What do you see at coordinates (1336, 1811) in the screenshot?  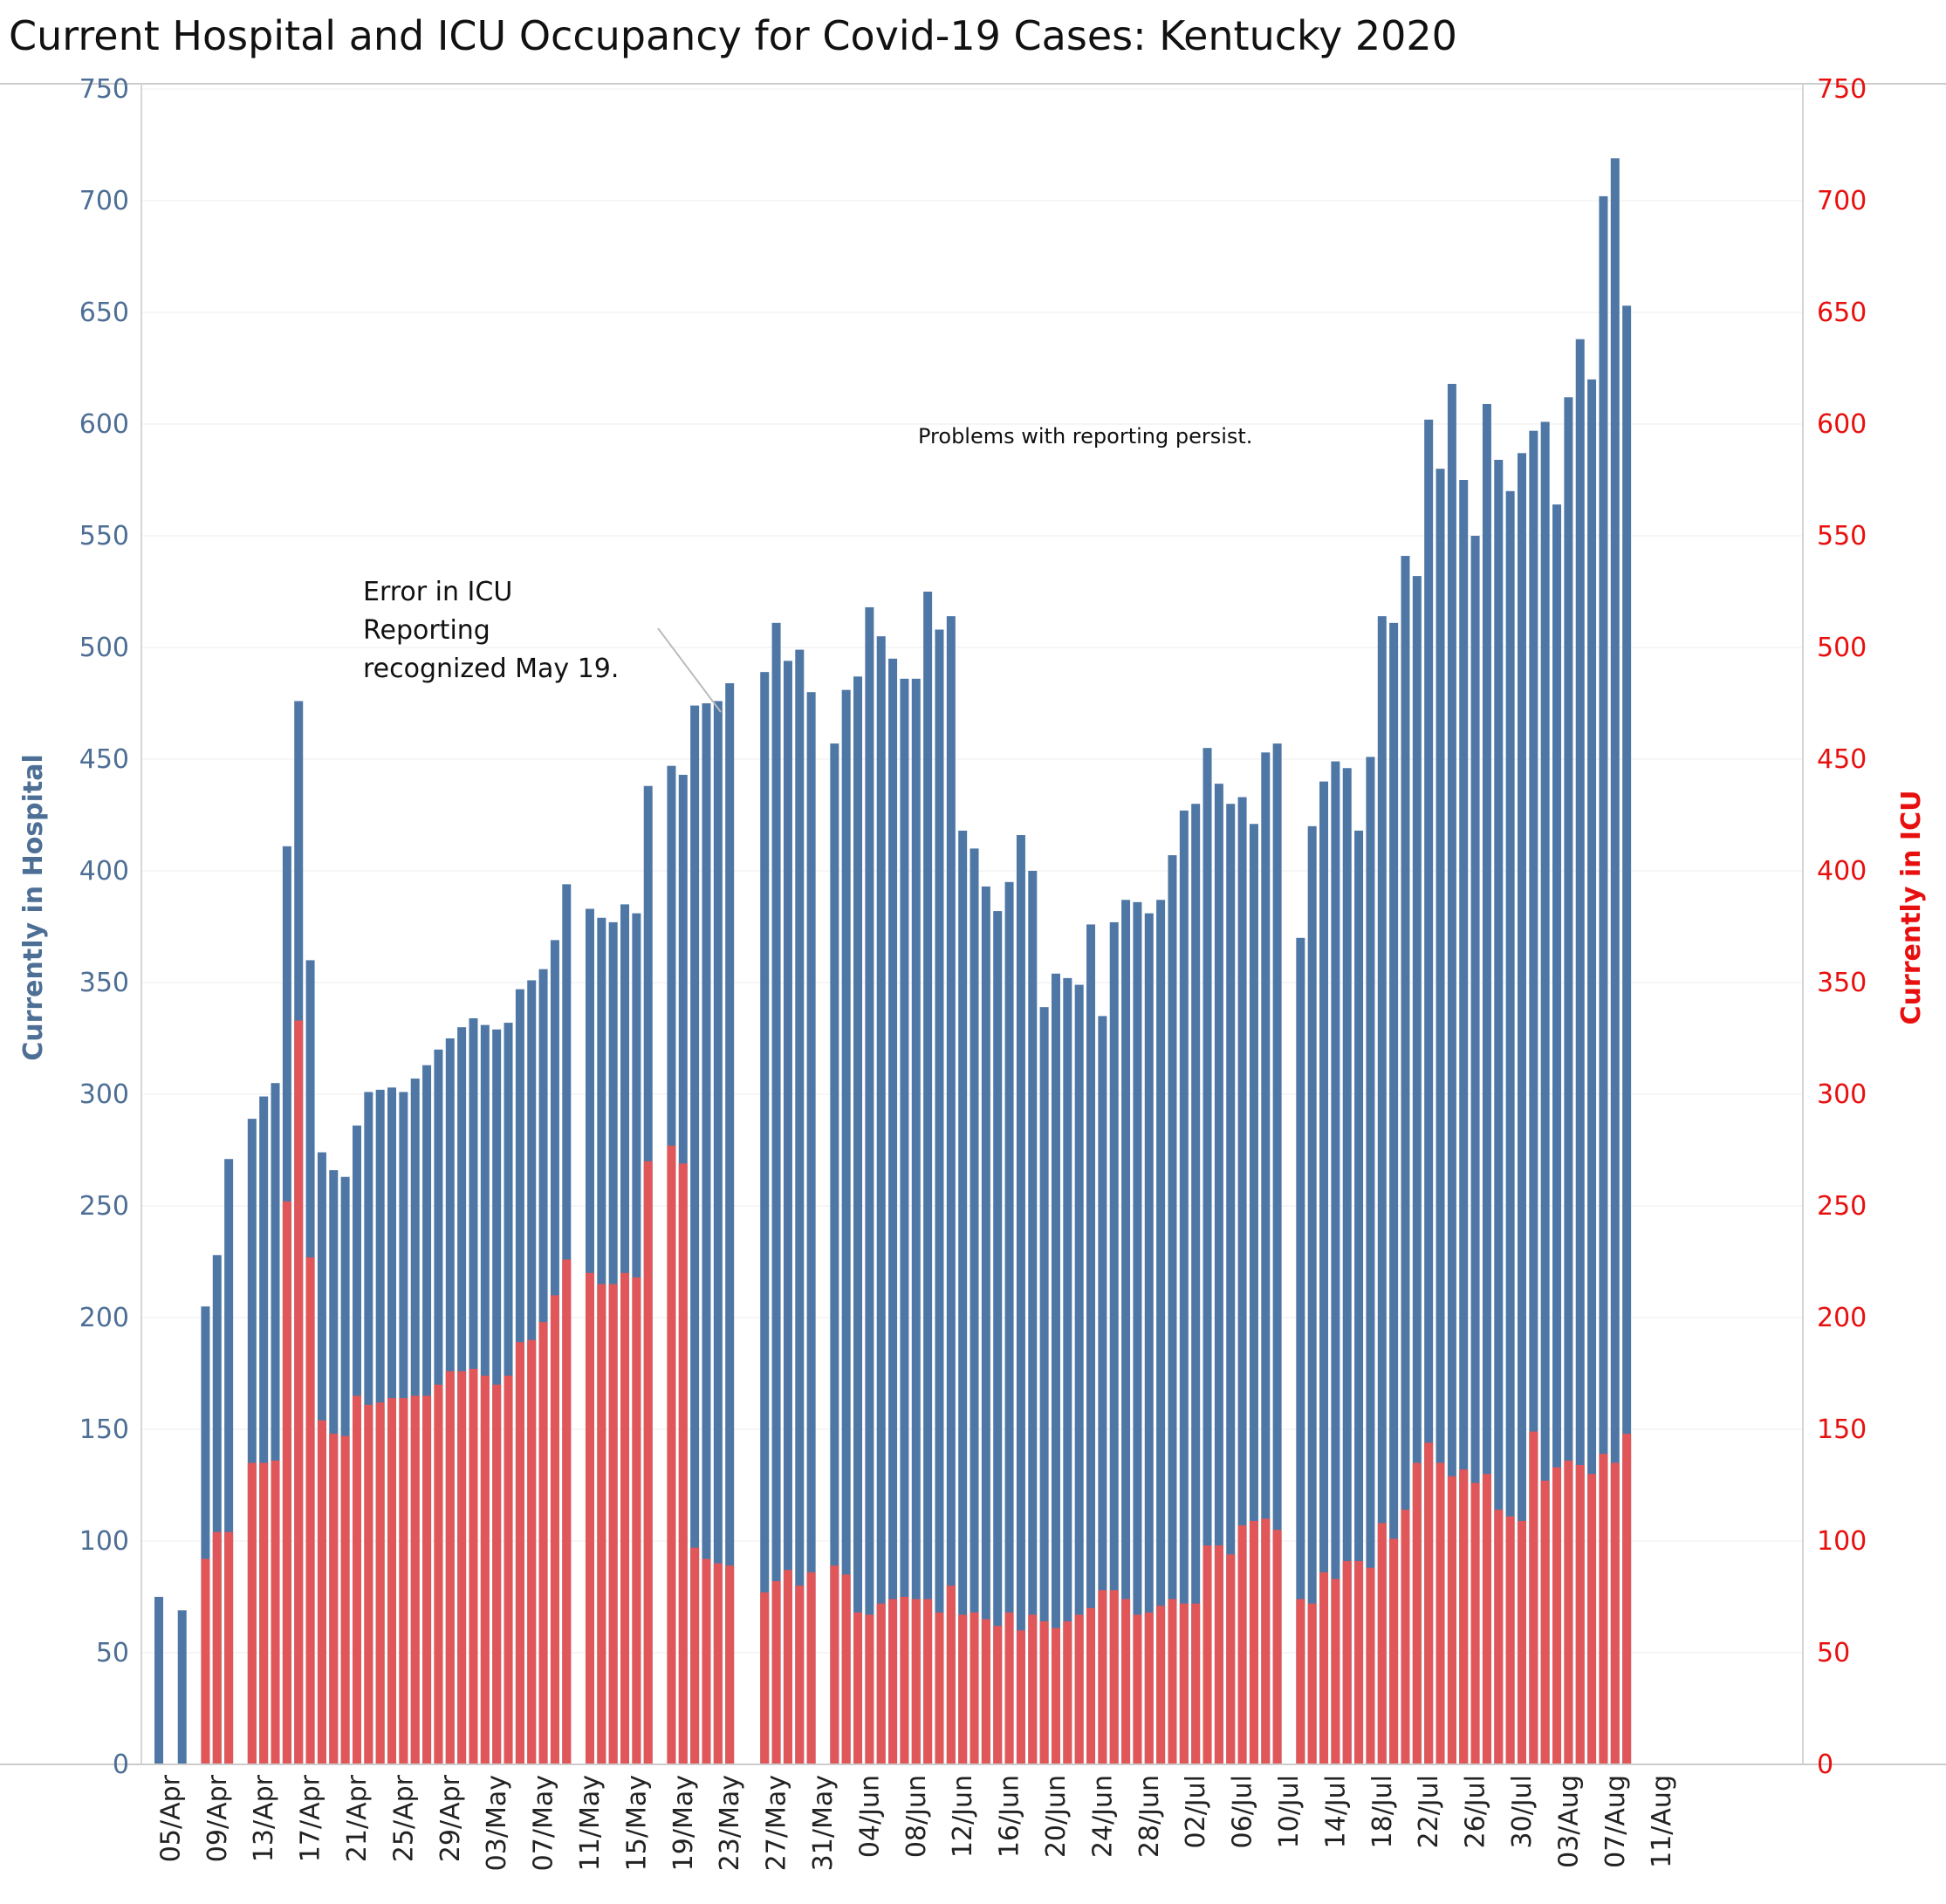 I see `x-tick-label: 14/Jul` at bounding box center [1336, 1811].